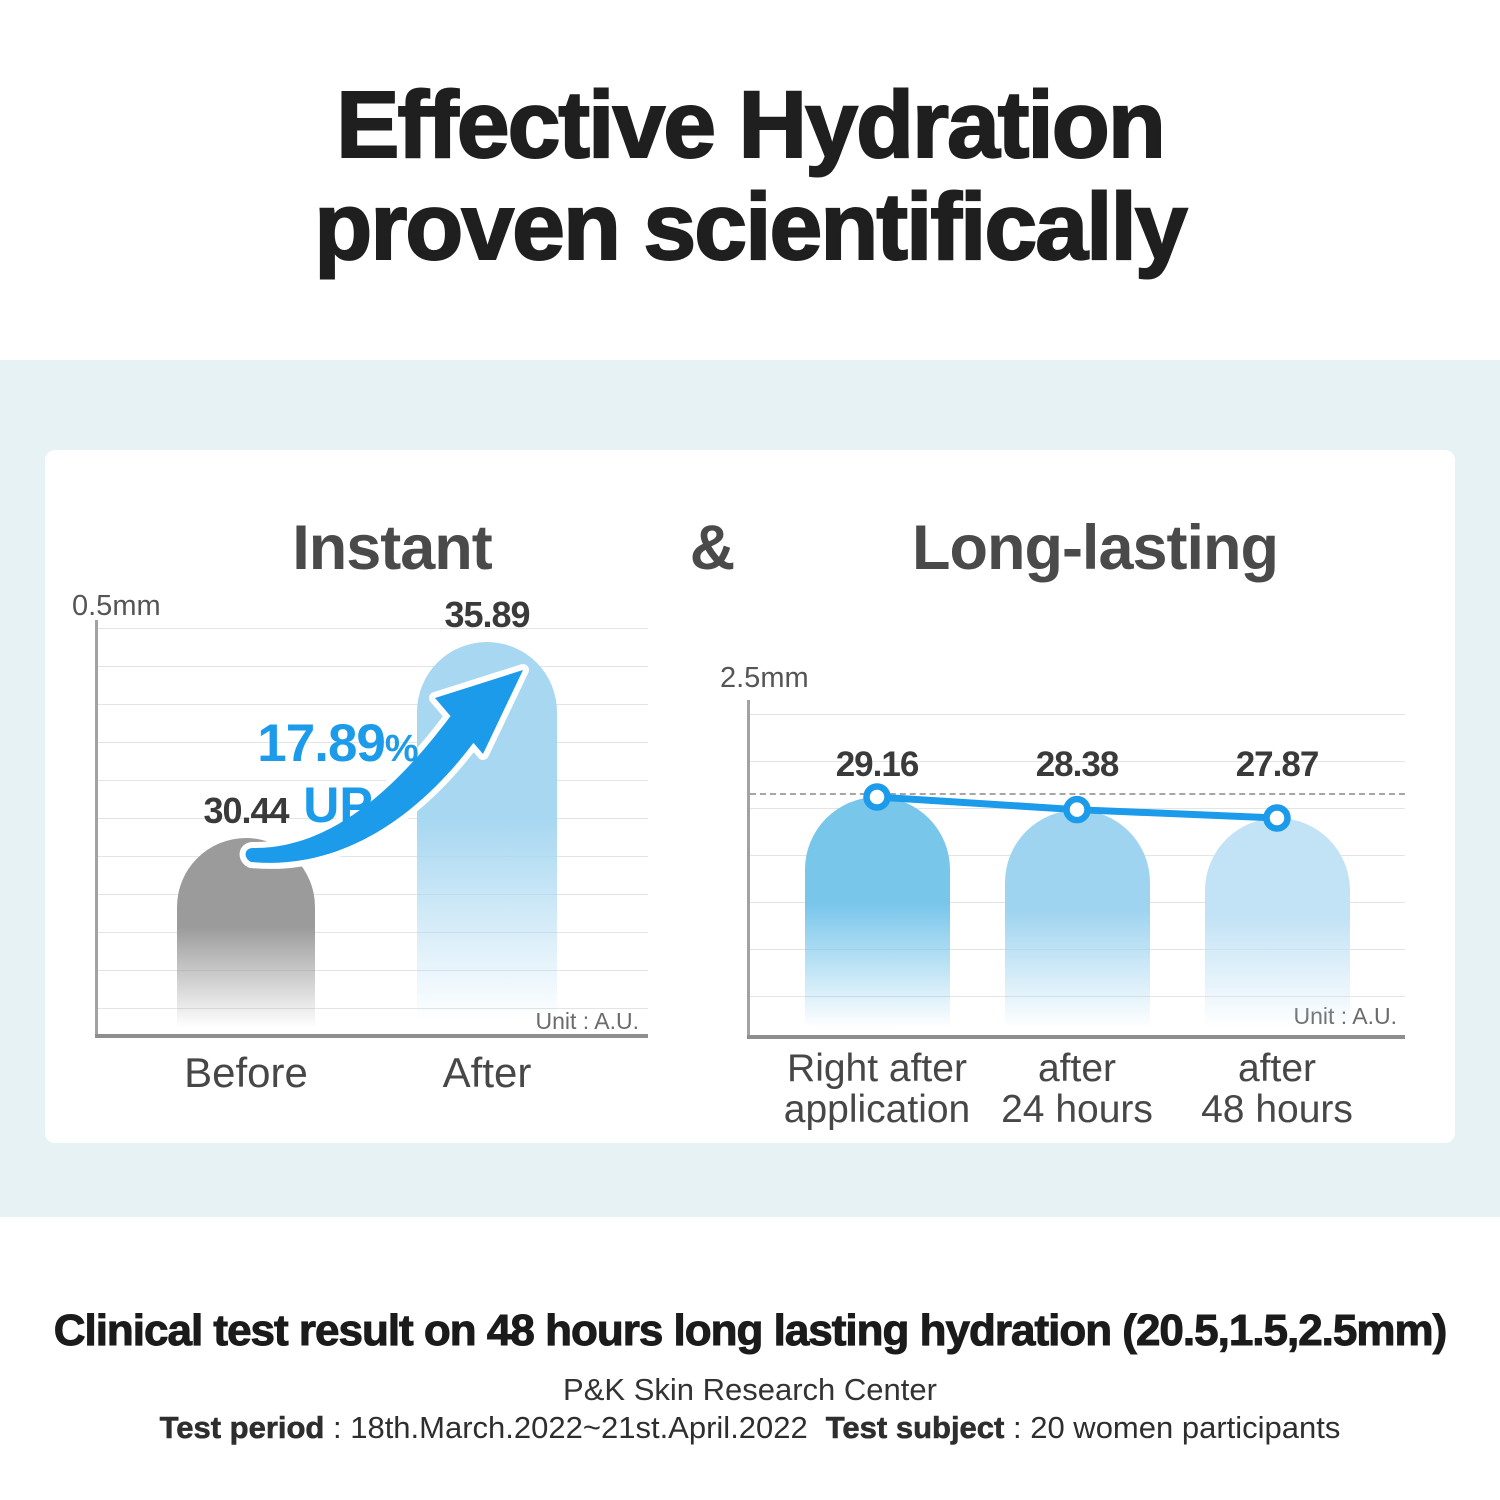 The image size is (1500, 1500). What do you see at coordinates (566, 1427) in the screenshot?
I see `test-period-value: : 18th.March.2022~21st.April.2022` at bounding box center [566, 1427].